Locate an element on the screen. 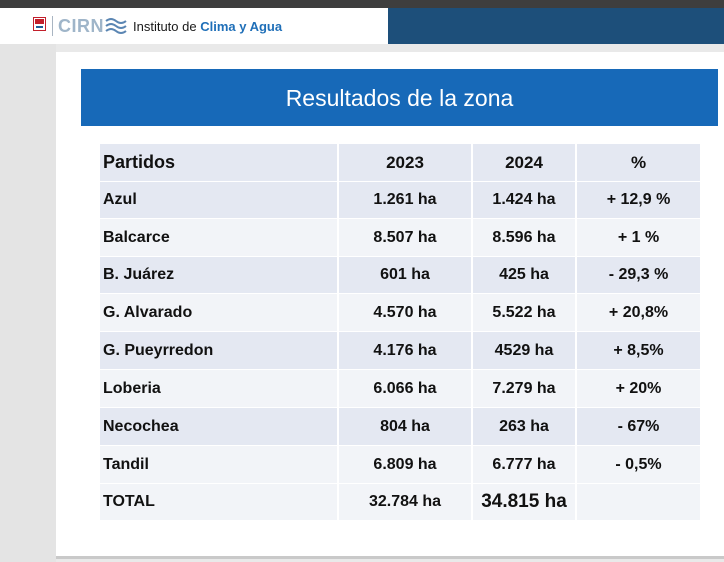 This screenshot has width=724, height=562. table-row: Necochea 804 ha 263 ha - 67% is located at coordinates (400, 427).